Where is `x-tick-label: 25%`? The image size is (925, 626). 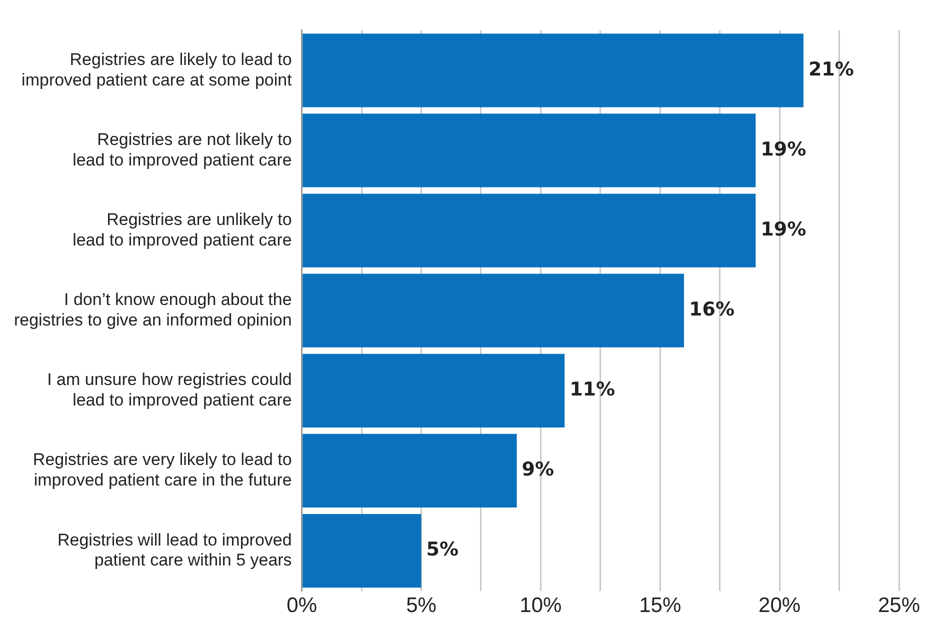 x-tick-label: 25% is located at coordinates (899, 606).